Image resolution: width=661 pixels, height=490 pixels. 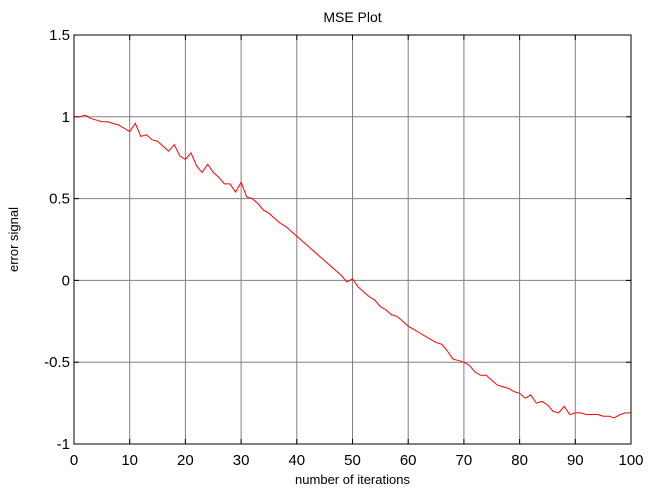 I want to click on x-tick-label: 10, so click(x=129, y=460).